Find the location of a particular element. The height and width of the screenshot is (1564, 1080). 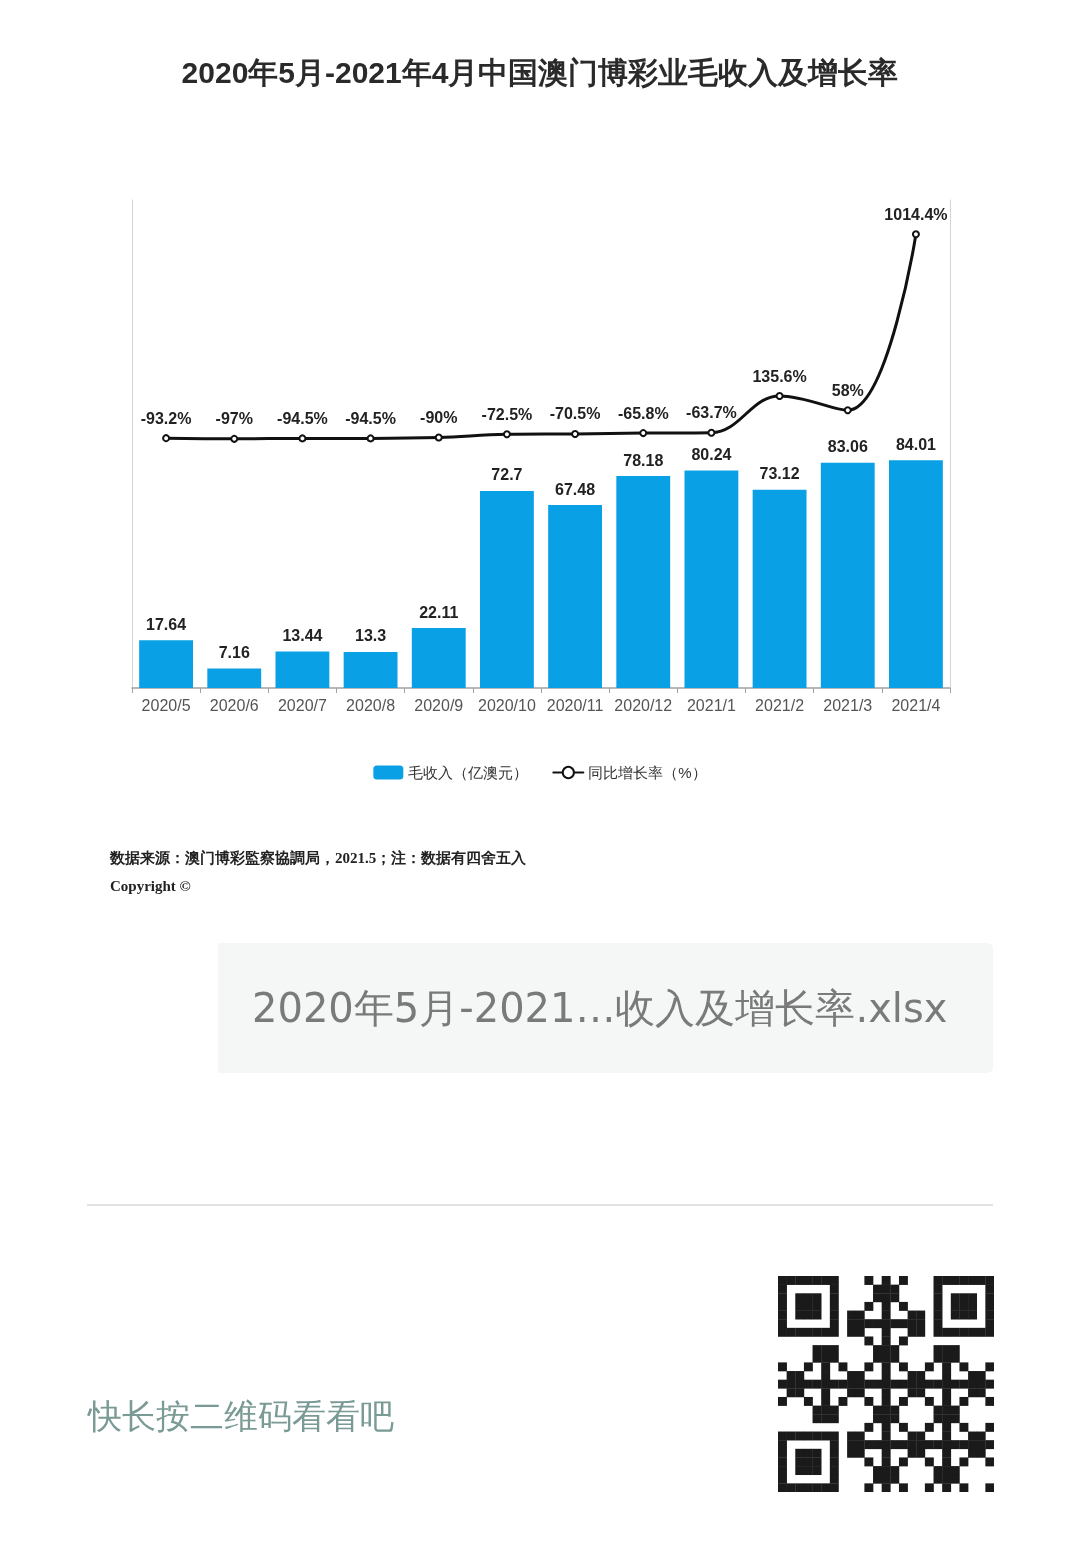

data-label: -65.8% is located at coordinates (643, 413).